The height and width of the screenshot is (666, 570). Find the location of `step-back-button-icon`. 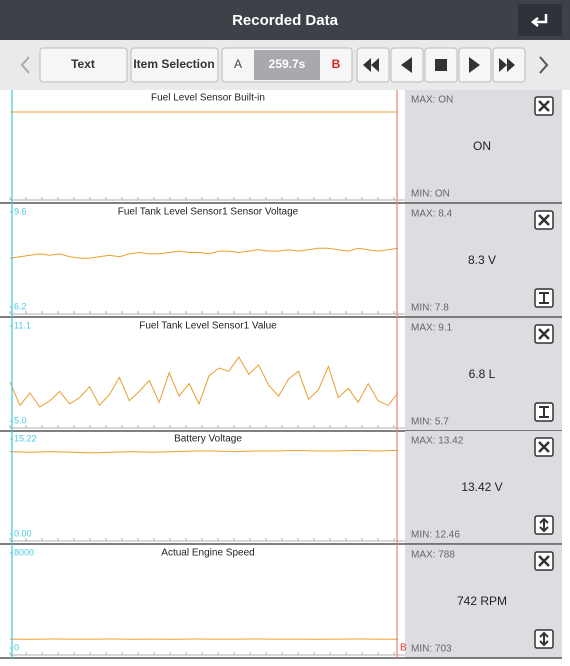

step-back-button-icon is located at coordinates (406, 65).